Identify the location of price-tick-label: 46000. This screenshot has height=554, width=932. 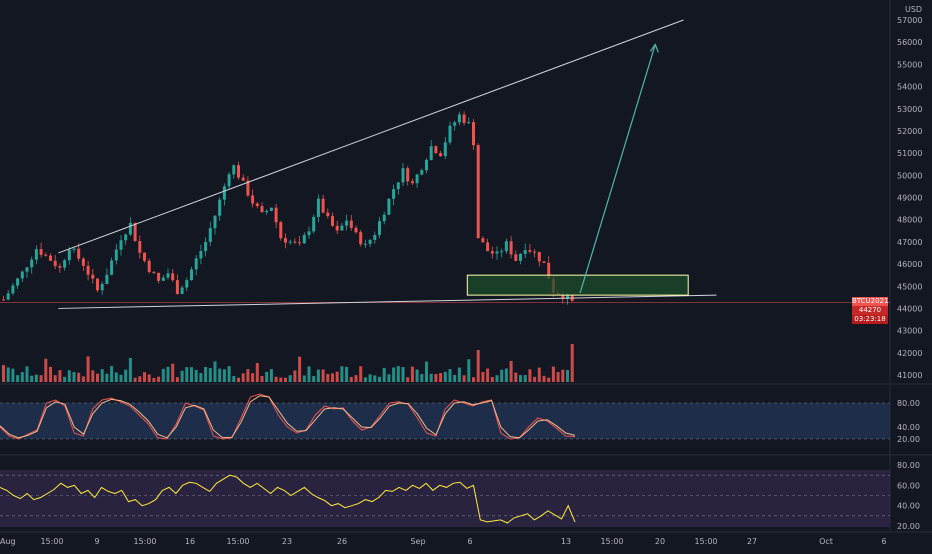
(909, 264).